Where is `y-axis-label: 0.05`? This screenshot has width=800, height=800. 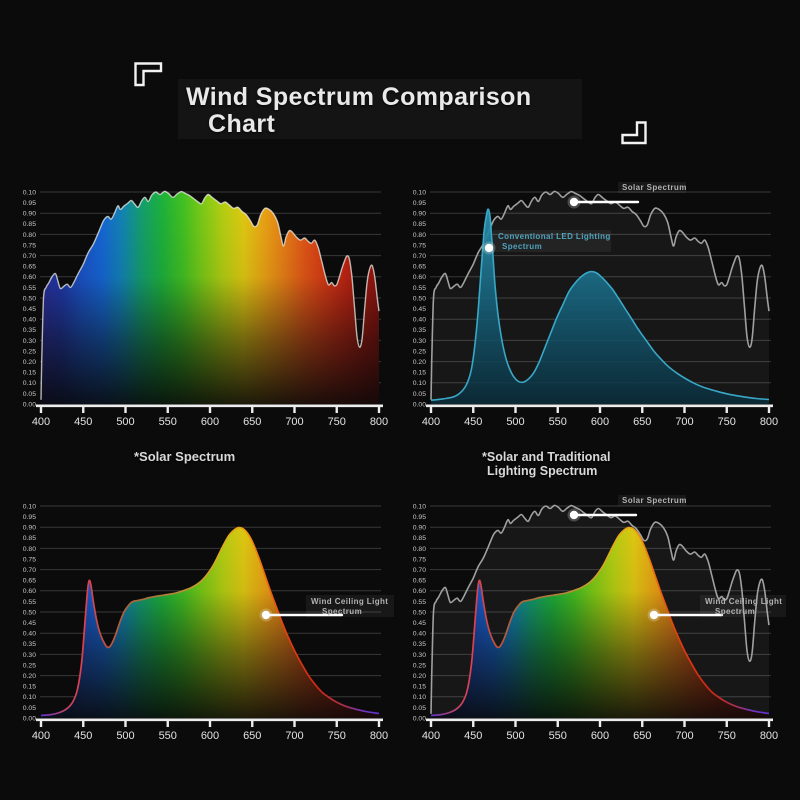
y-axis-label: 0.05 is located at coordinates (29, 708).